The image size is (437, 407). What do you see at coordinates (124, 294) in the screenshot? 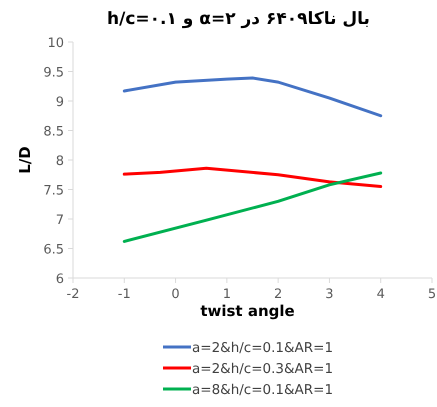
I see `x-tick-label: -1` at bounding box center [124, 294].